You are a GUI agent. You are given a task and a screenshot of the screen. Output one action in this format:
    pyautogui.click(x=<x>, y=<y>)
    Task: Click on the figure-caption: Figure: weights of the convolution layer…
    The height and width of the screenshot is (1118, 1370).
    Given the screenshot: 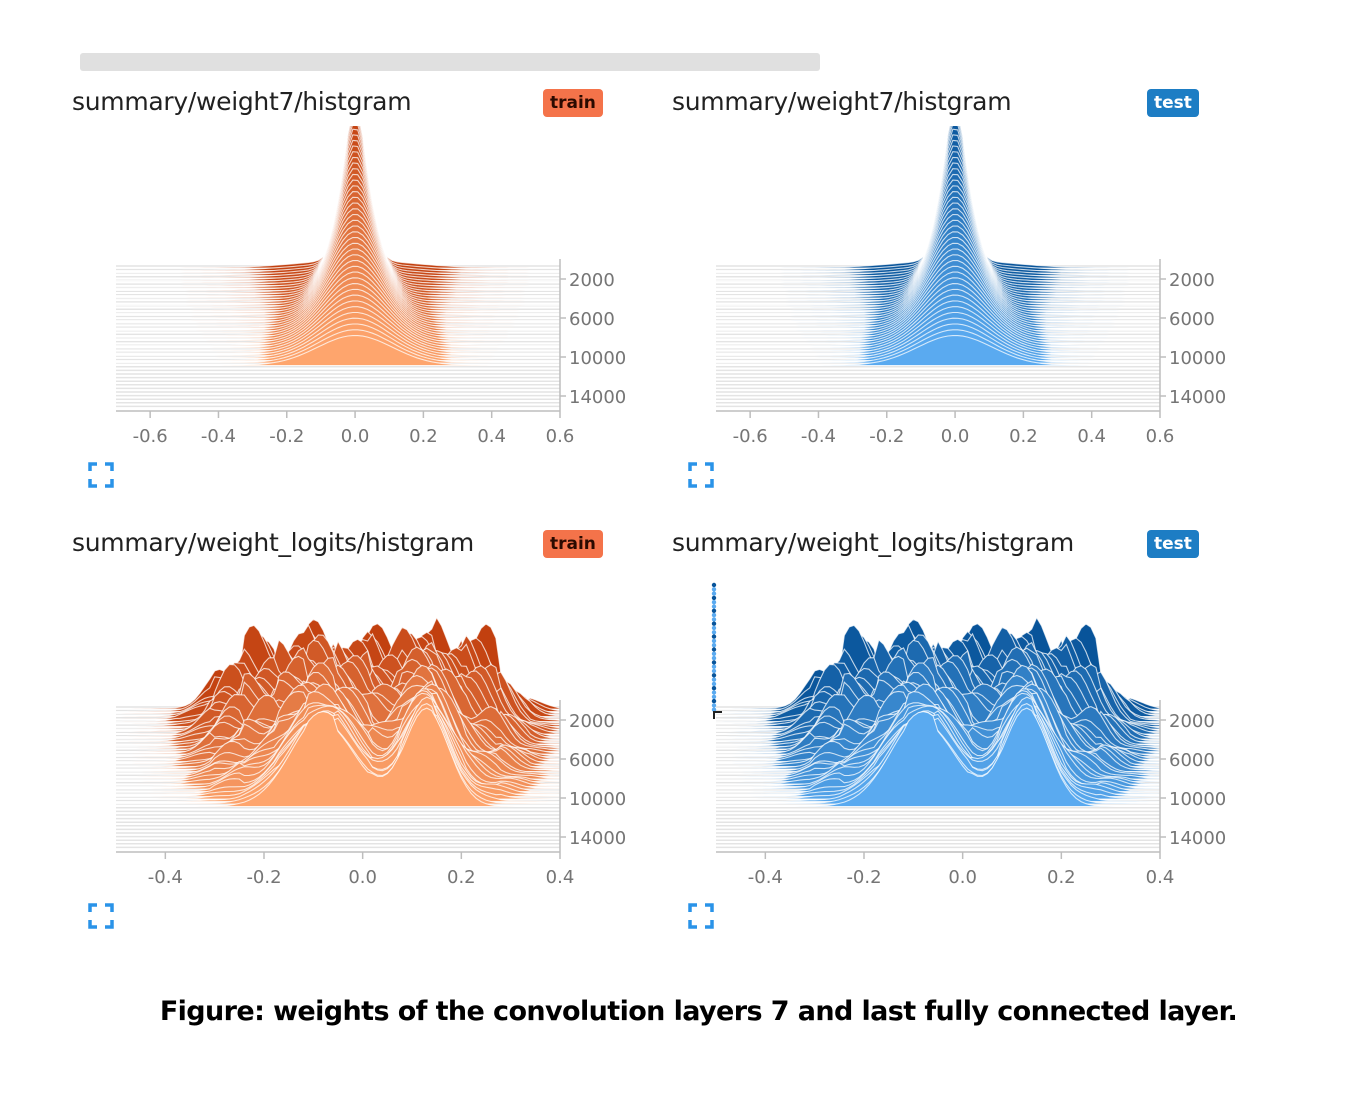 What is the action you would take?
    pyautogui.click(x=698, y=1011)
    